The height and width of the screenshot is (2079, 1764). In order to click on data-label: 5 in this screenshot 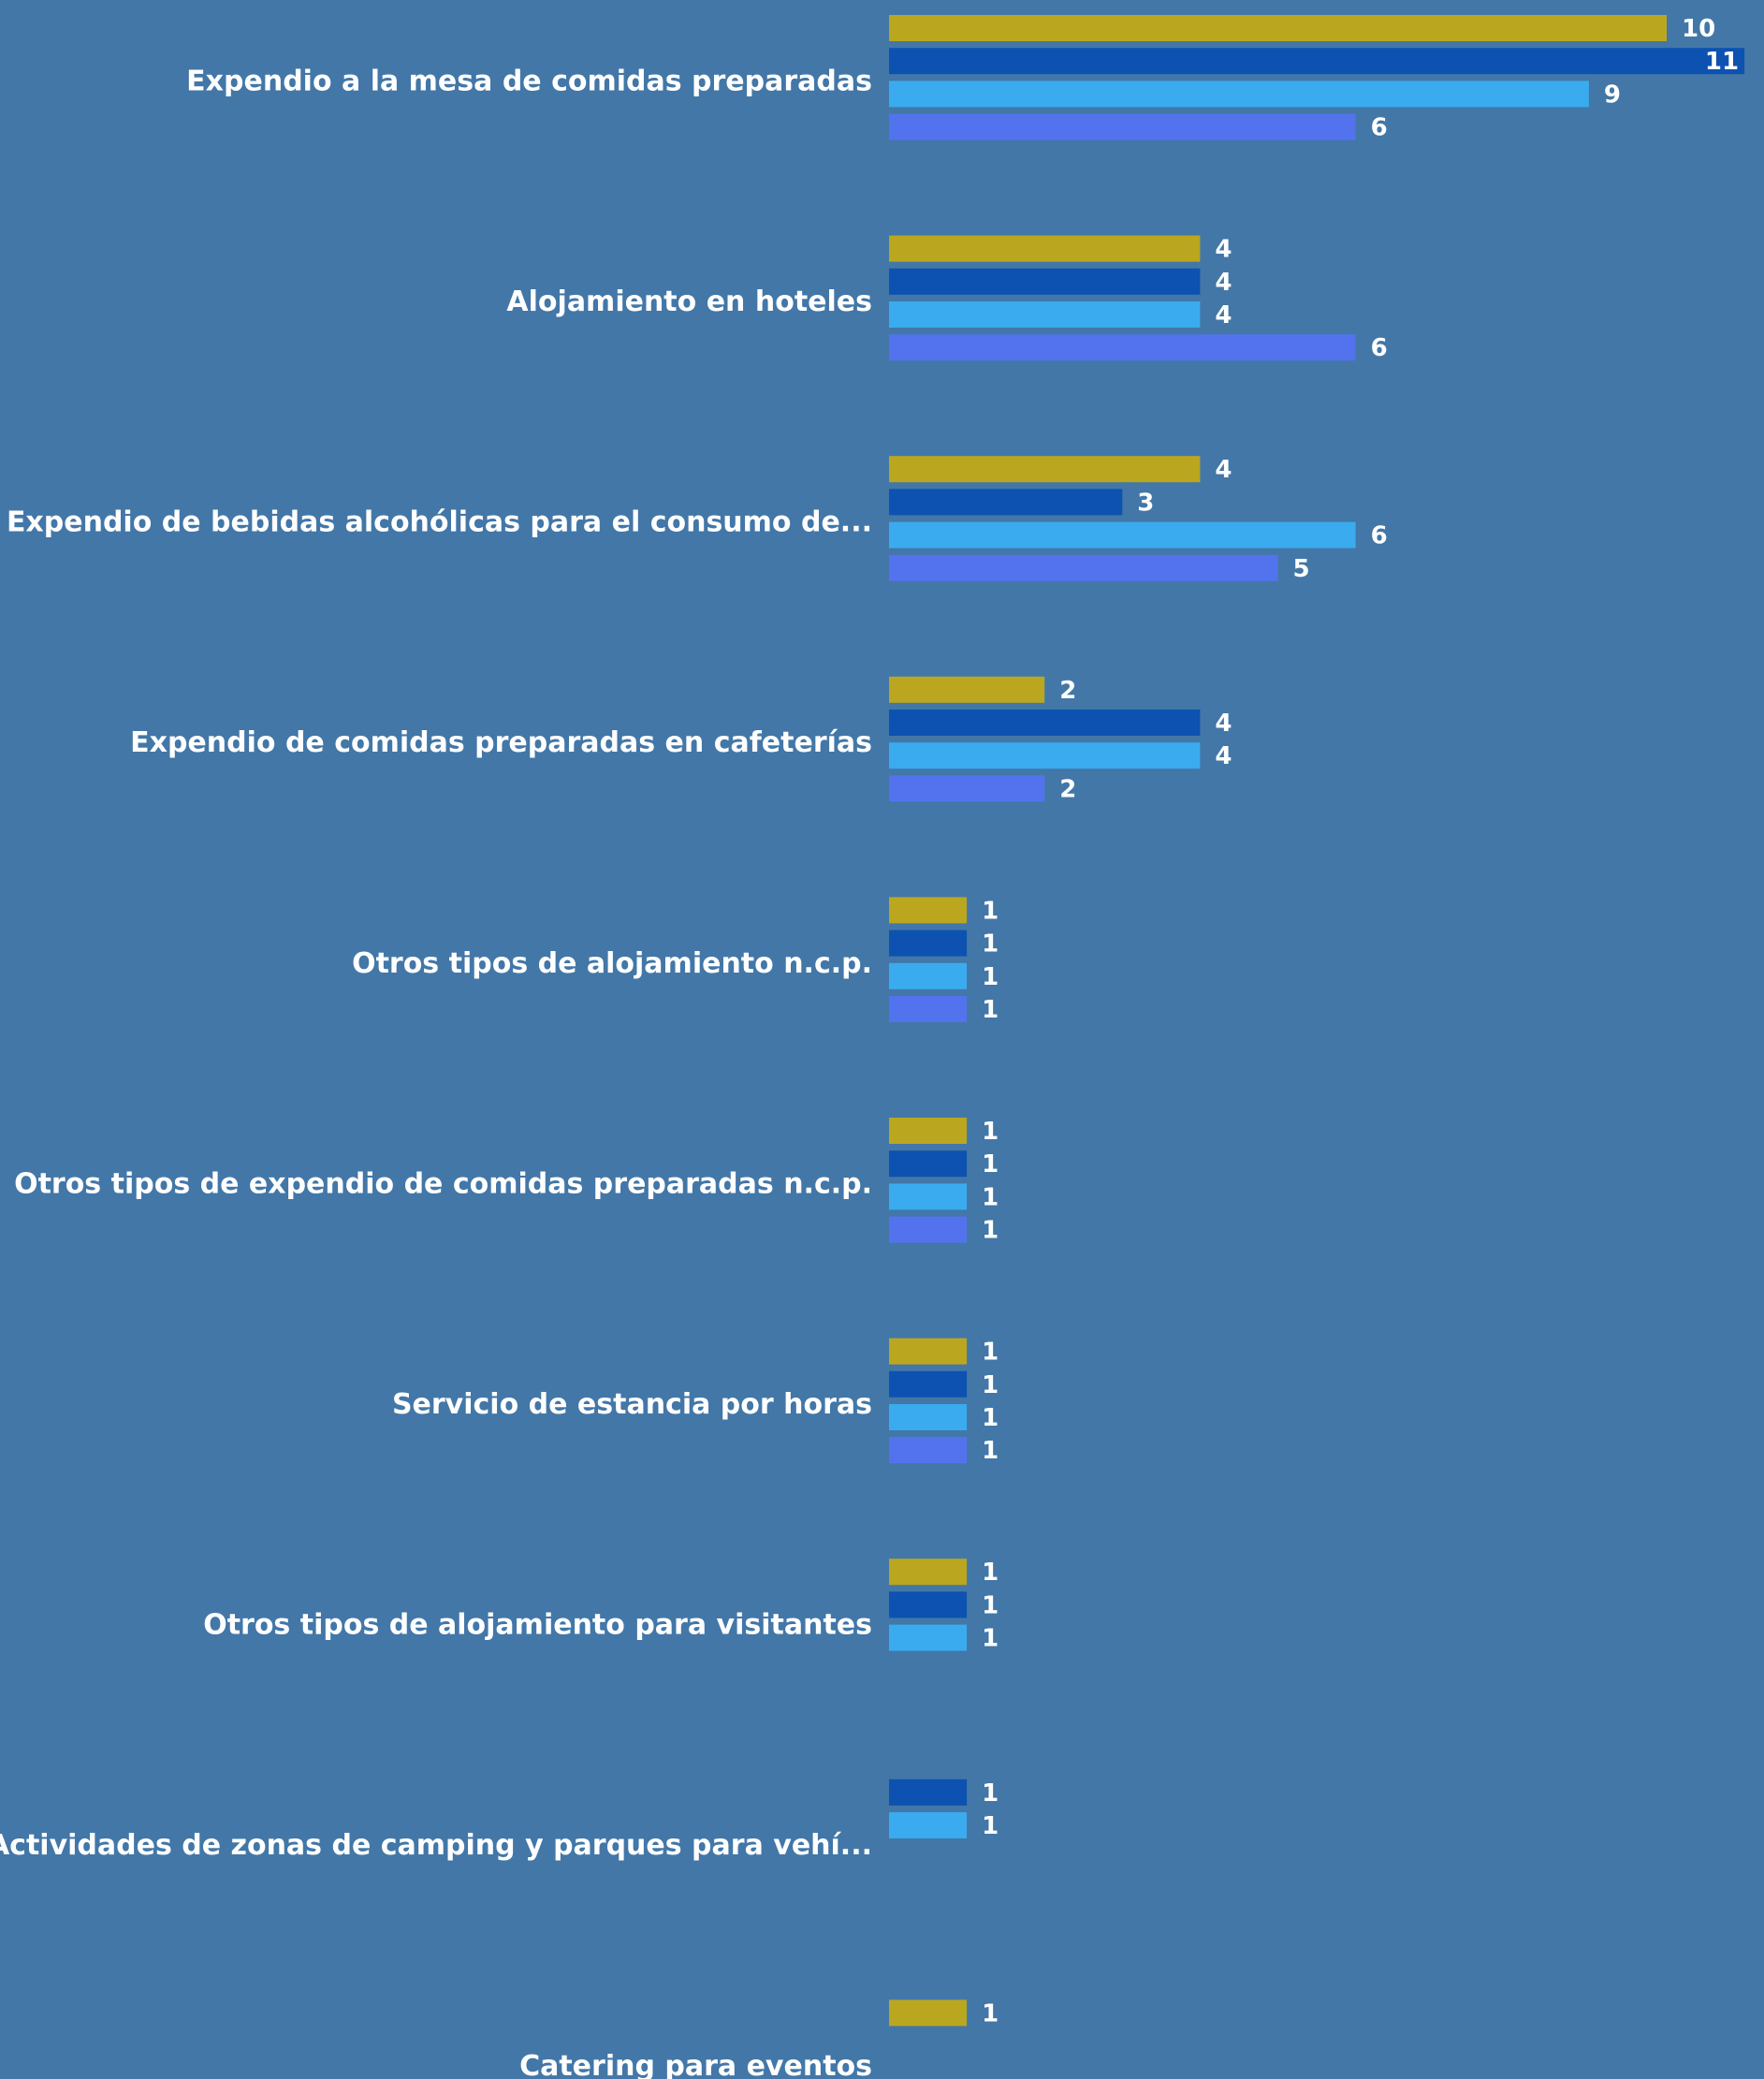, I will do `click(1301, 569)`.